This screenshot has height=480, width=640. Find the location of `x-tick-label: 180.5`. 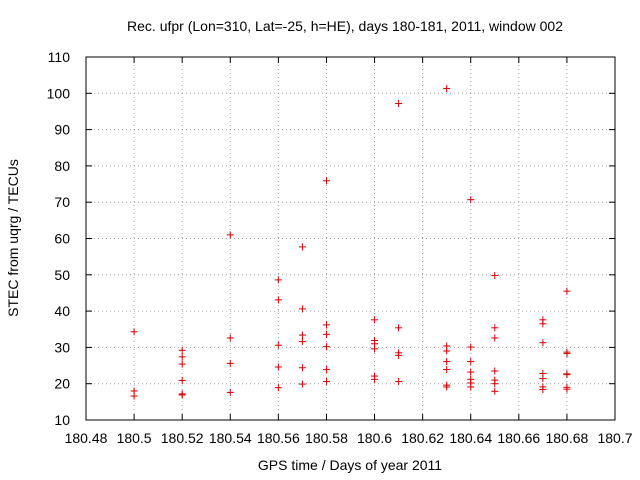

x-tick-label: 180.5 is located at coordinates (134, 438).